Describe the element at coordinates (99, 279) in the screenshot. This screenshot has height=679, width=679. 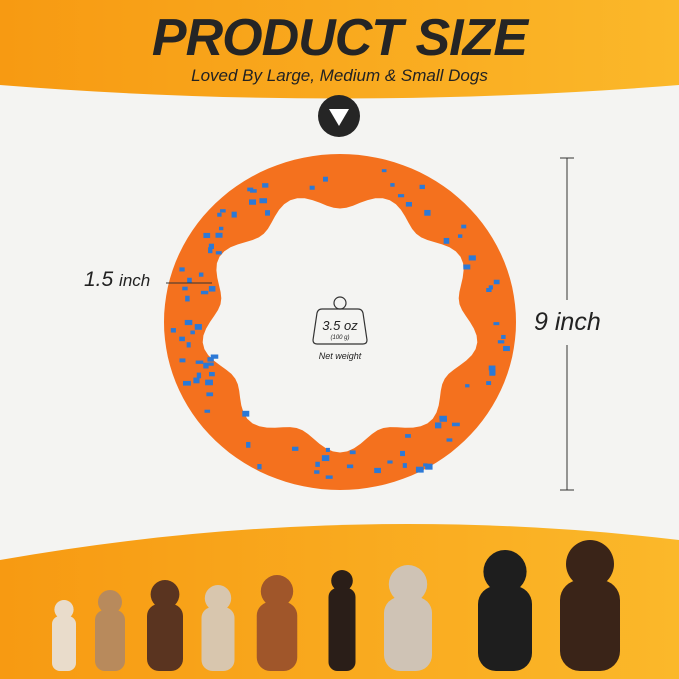
I see `width-value: 1.5` at that location.